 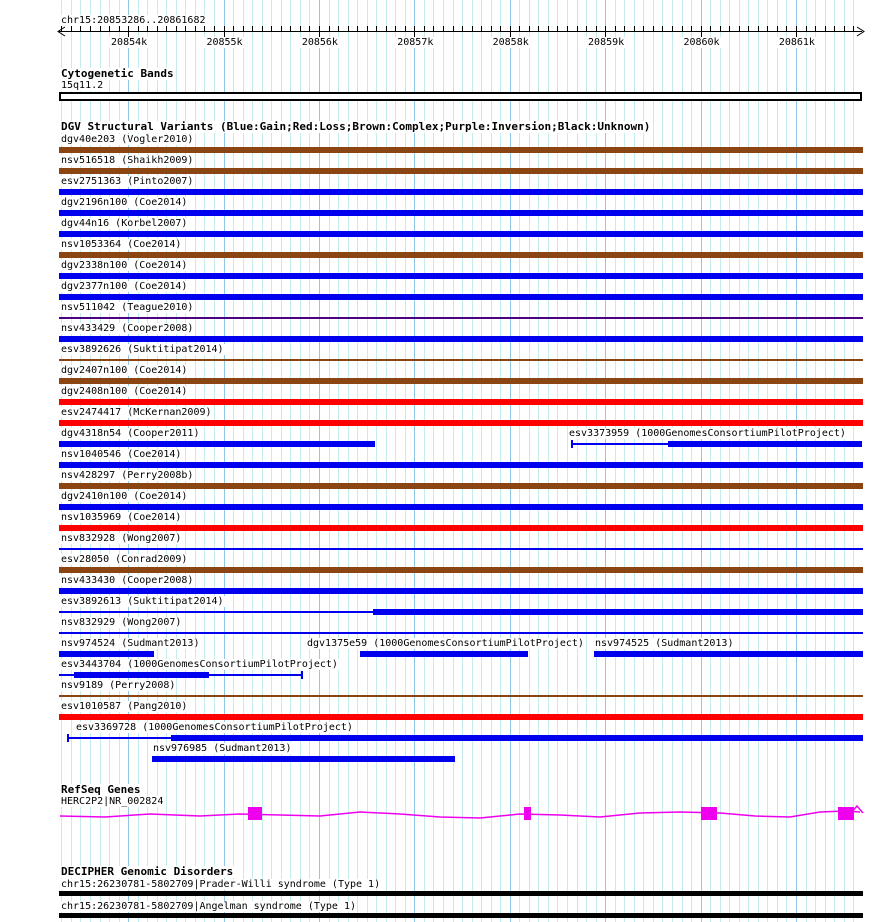 I want to click on gene-model, so click(x=445, y=815).